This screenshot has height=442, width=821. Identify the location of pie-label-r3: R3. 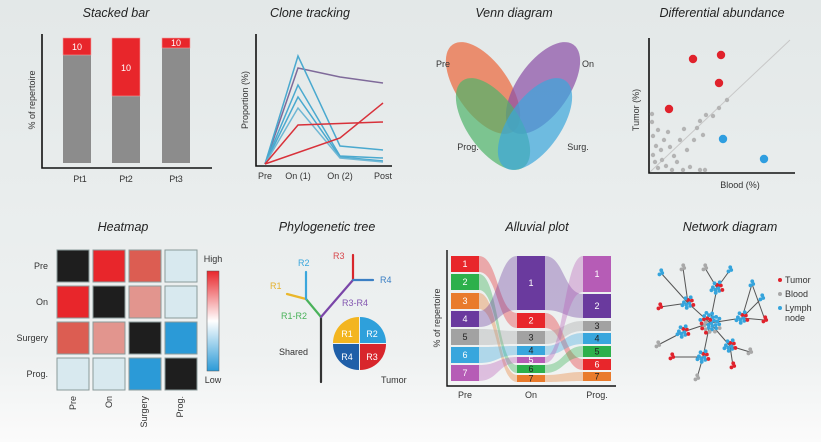
(372, 357).